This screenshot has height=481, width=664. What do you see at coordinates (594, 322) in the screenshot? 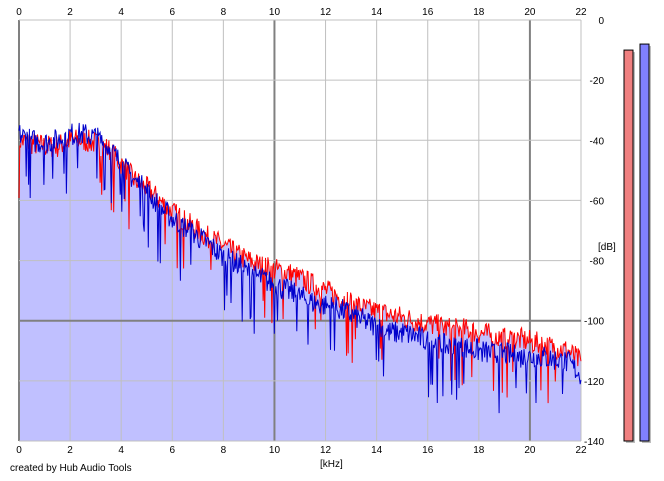
I see `y-tick-label: -100` at bounding box center [594, 322].